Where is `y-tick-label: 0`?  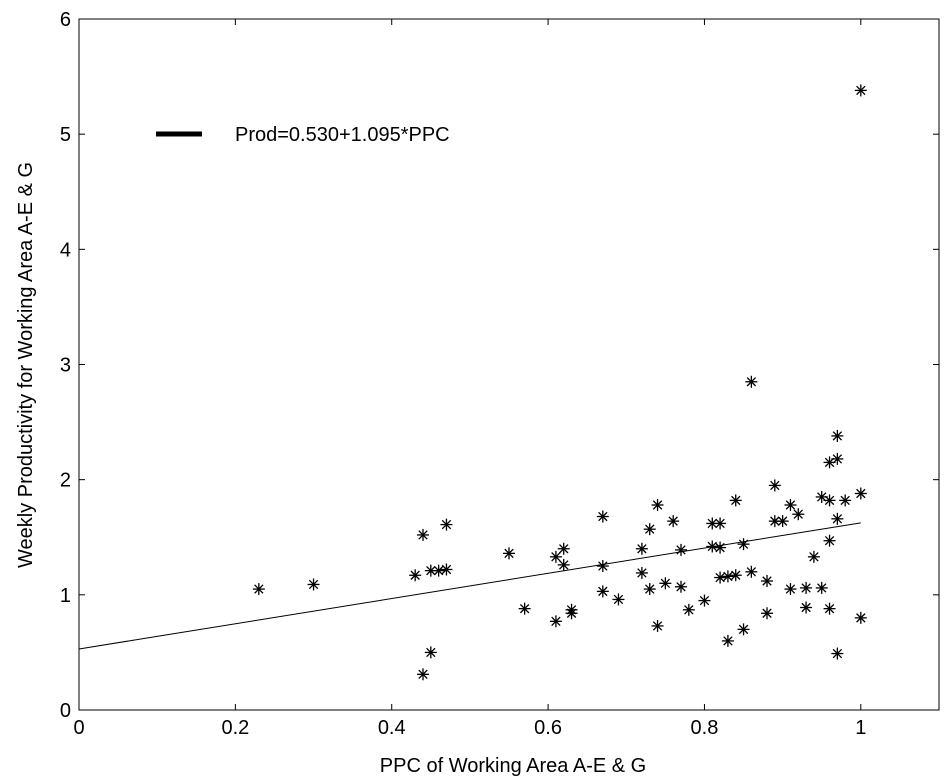 y-tick-label: 0 is located at coordinates (65, 711).